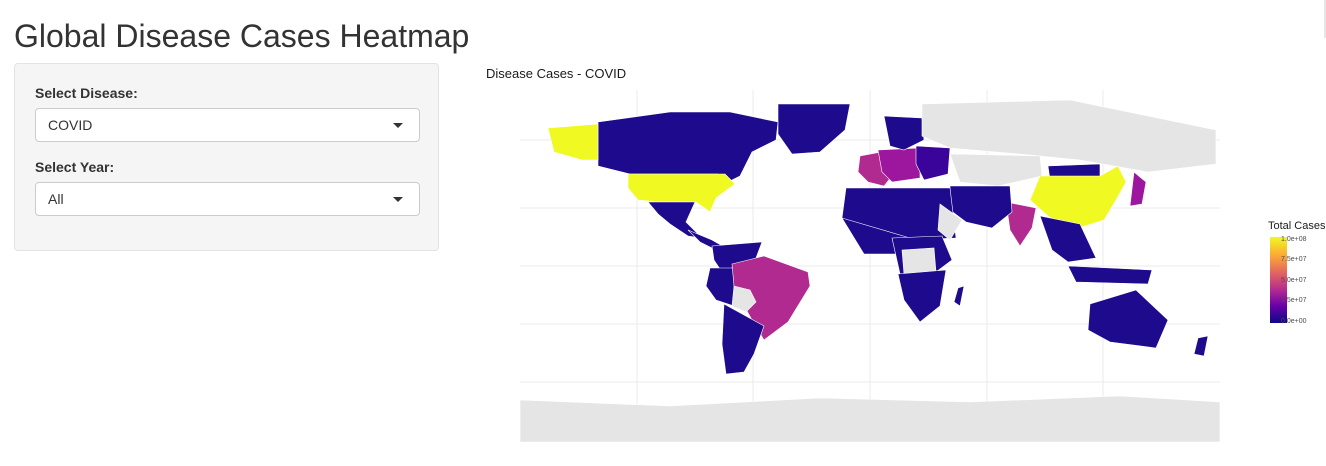  What do you see at coordinates (1294, 321) in the screenshot?
I see `legend-tick: 0.0e+00` at bounding box center [1294, 321].